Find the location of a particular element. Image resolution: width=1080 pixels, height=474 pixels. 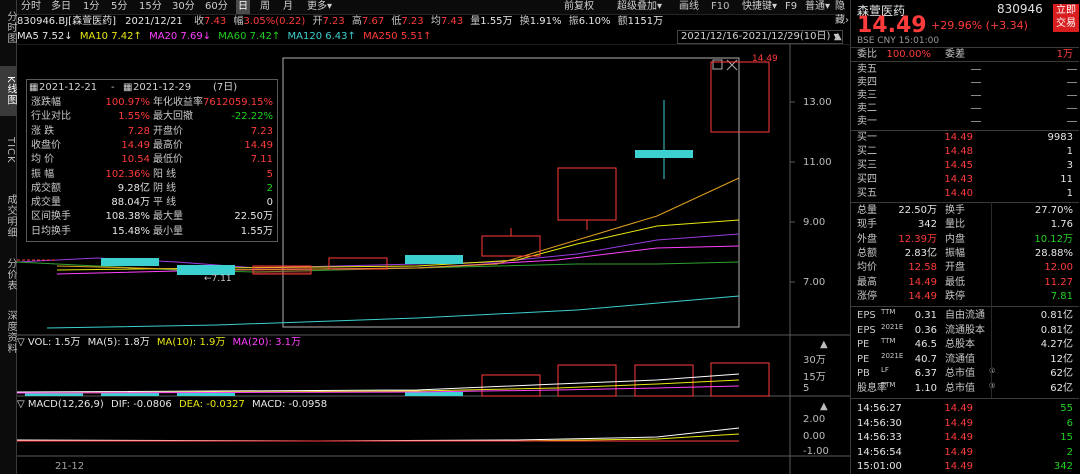

nav-tab-depth: 深度资料 is located at coordinates (10, 332).